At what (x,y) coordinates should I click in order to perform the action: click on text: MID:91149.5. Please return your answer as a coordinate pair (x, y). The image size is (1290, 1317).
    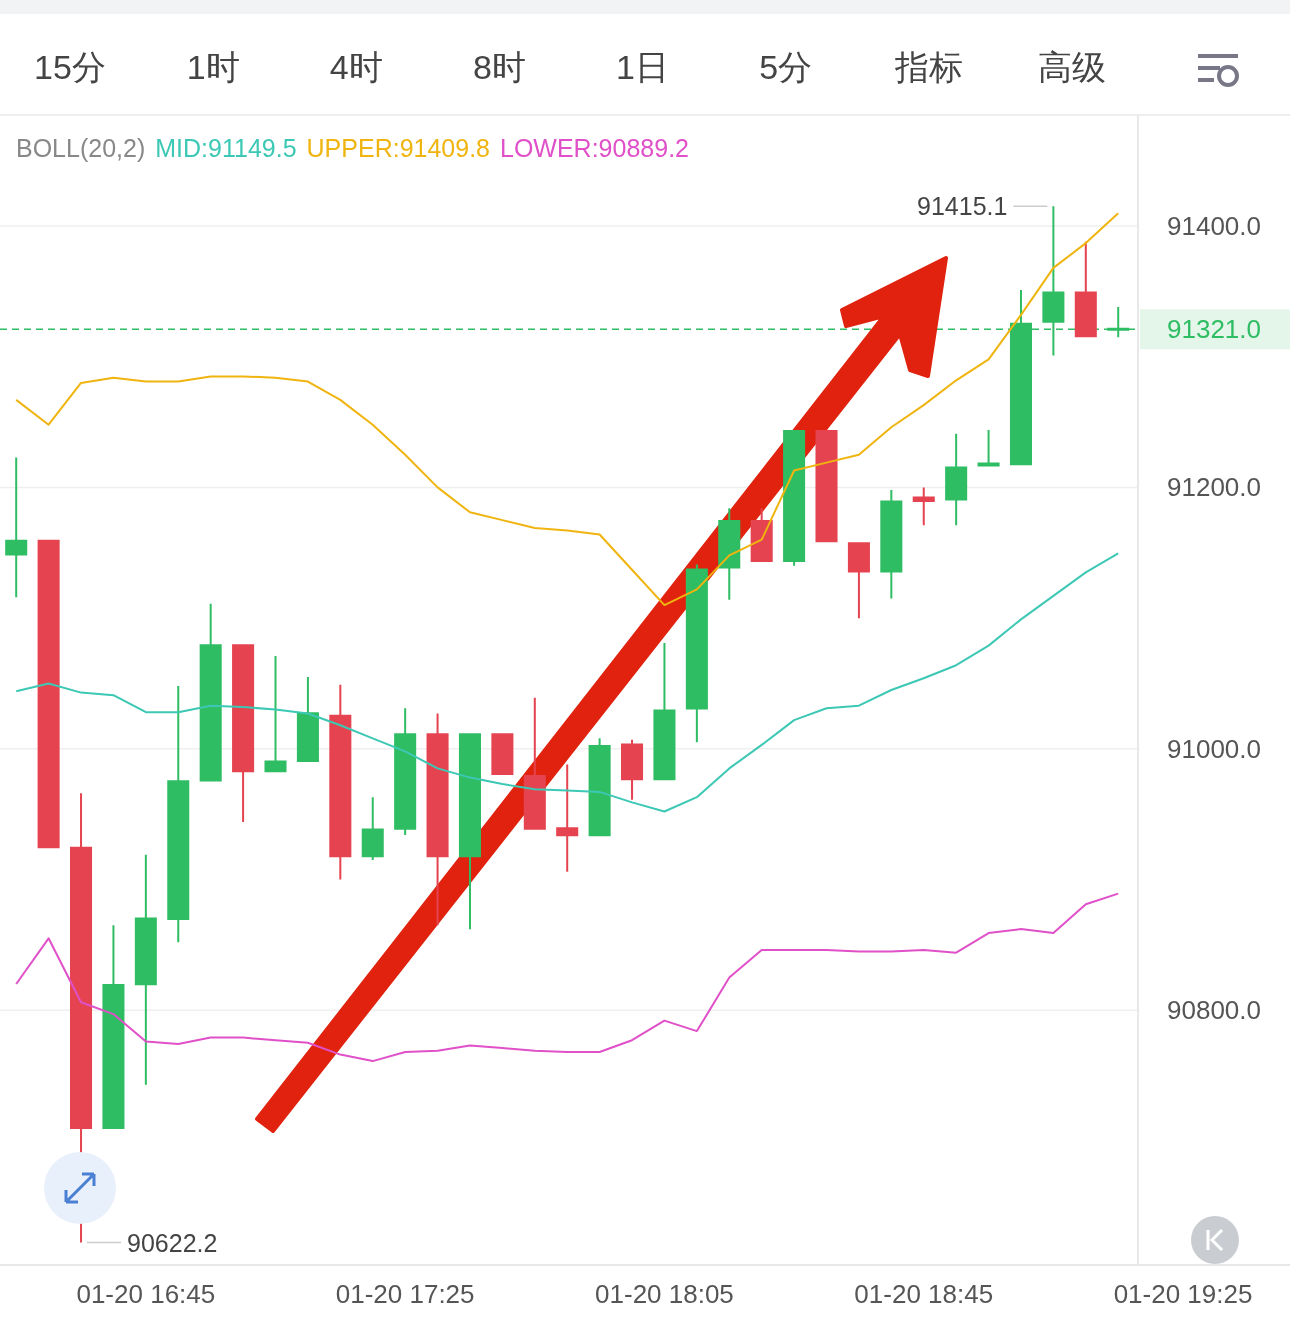
    Looking at the image, I should click on (226, 148).